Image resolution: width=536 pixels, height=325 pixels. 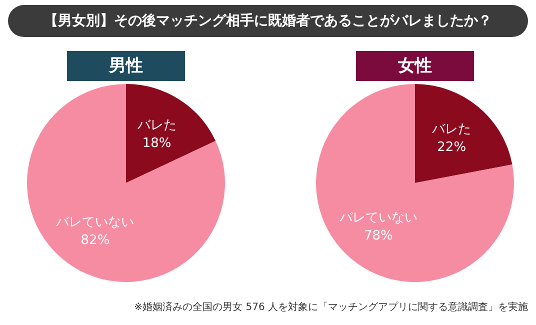 What do you see at coordinates (95, 240) in the screenshot?
I see `data-label: 82%` at bounding box center [95, 240].